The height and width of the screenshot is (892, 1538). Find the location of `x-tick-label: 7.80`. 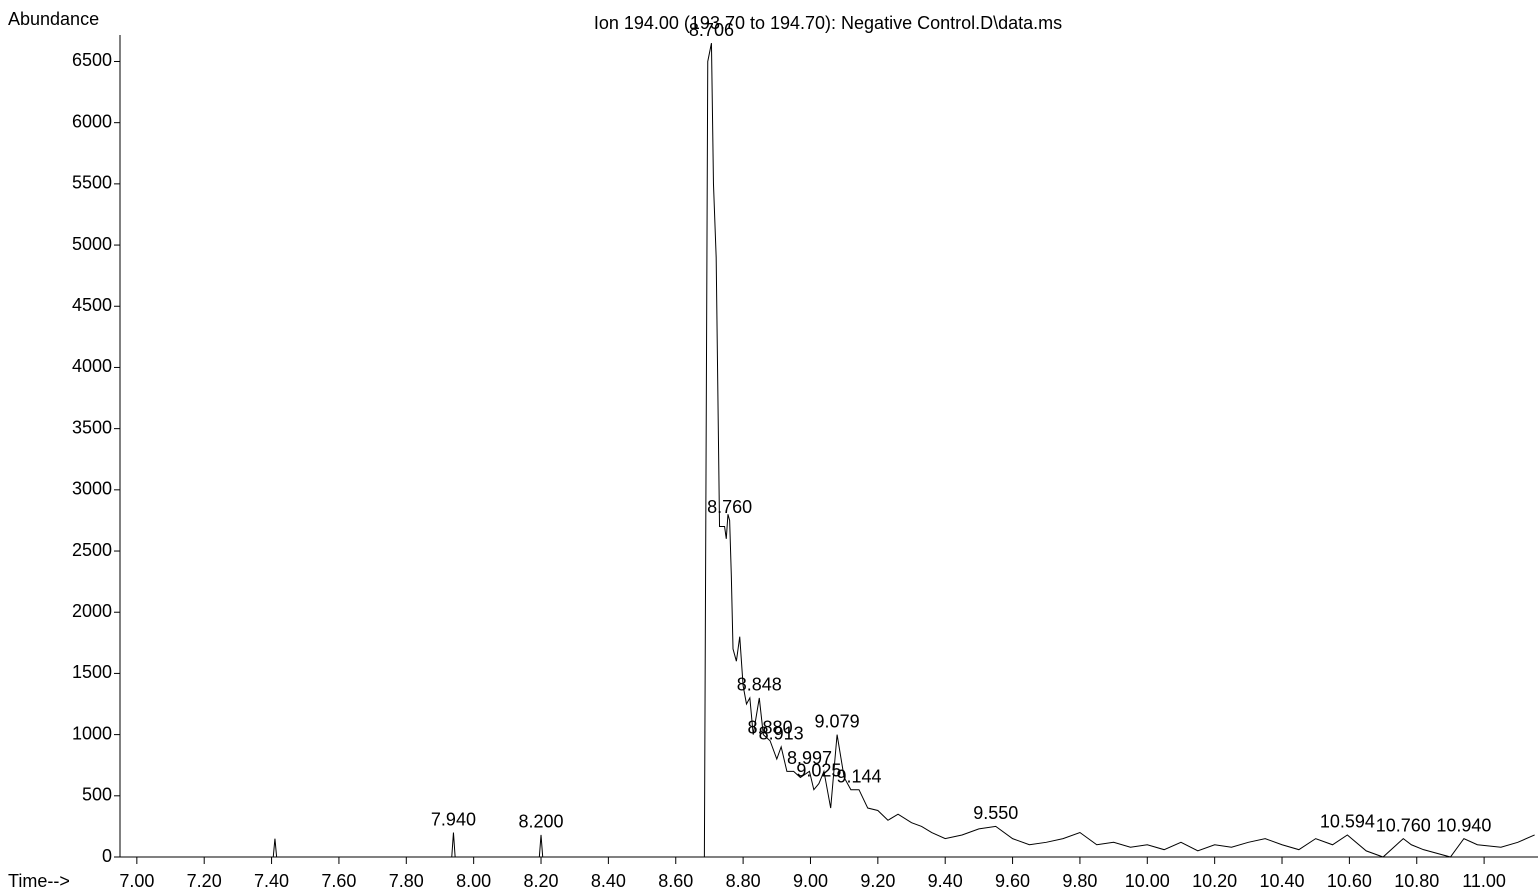

x-tick-label: 7.80 is located at coordinates (406, 881).